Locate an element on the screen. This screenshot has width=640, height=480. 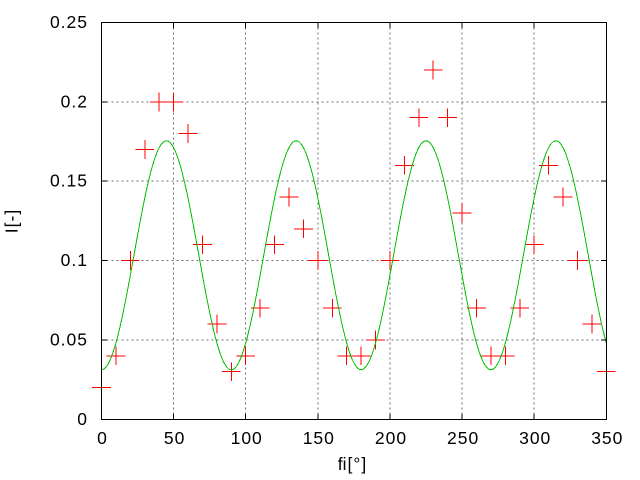
svg-text: 150 is located at coordinates (319, 438).